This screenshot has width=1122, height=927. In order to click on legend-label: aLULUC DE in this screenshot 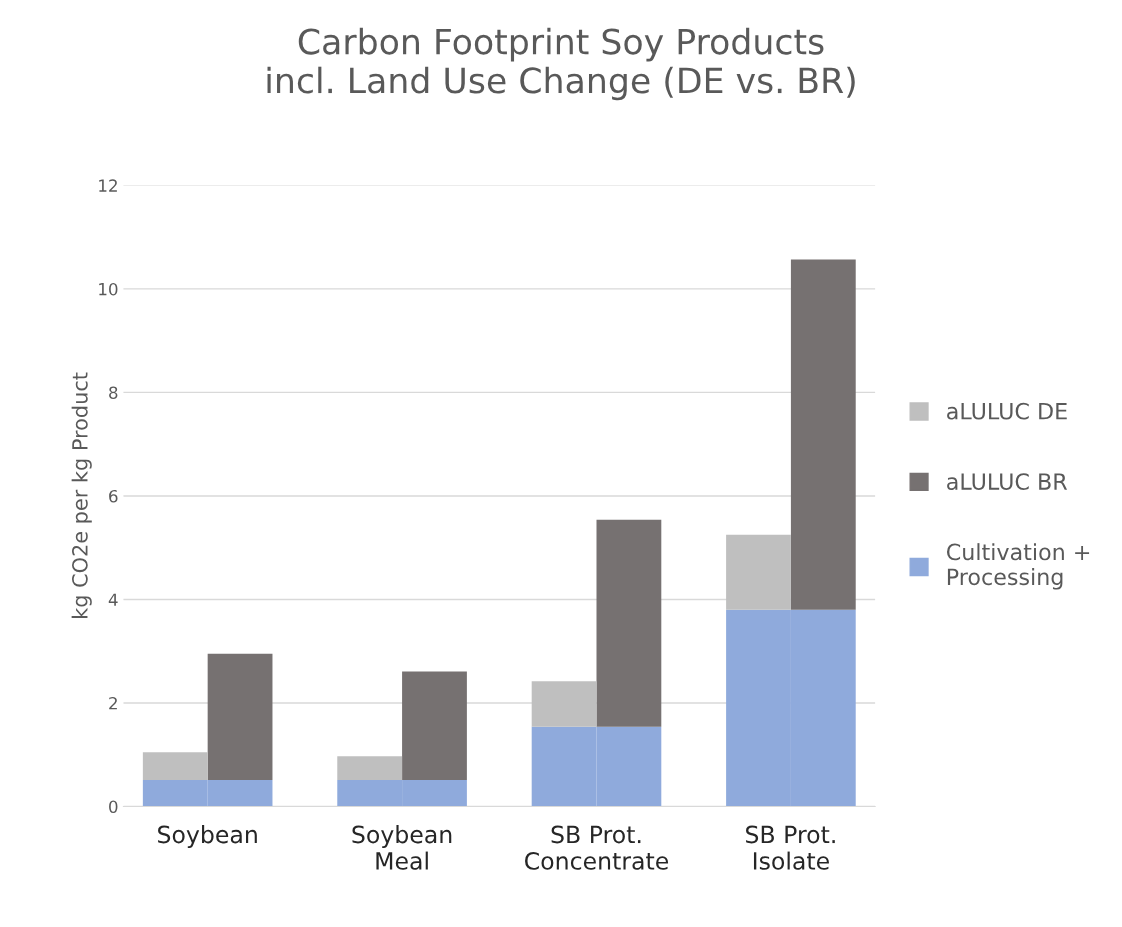, I will do `click(1007, 411)`.